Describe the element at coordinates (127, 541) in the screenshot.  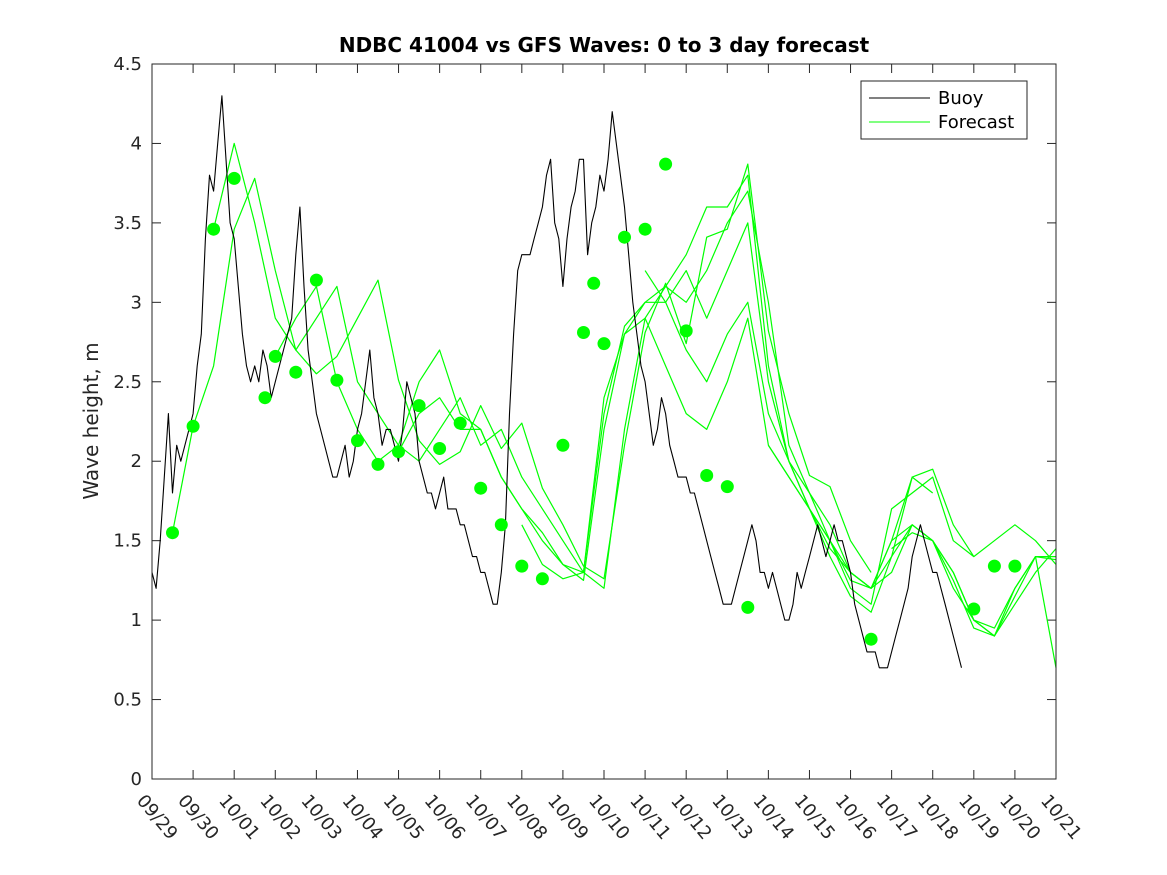
I see `y-tick-label: 1.5` at that location.